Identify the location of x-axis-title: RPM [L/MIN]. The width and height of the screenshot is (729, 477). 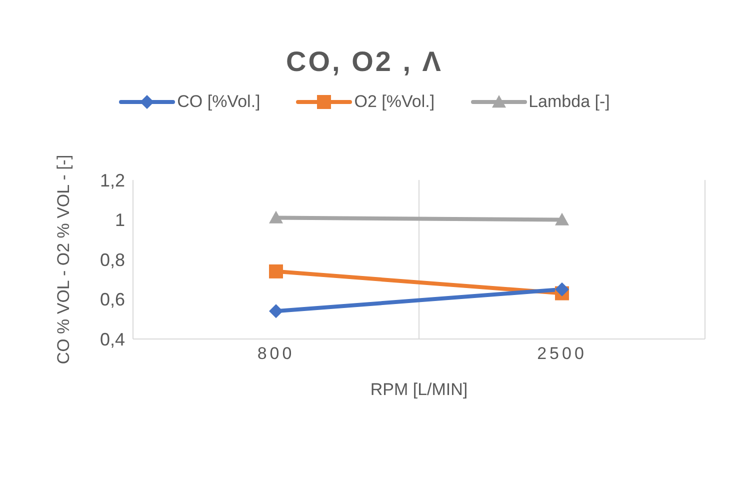
(419, 389).